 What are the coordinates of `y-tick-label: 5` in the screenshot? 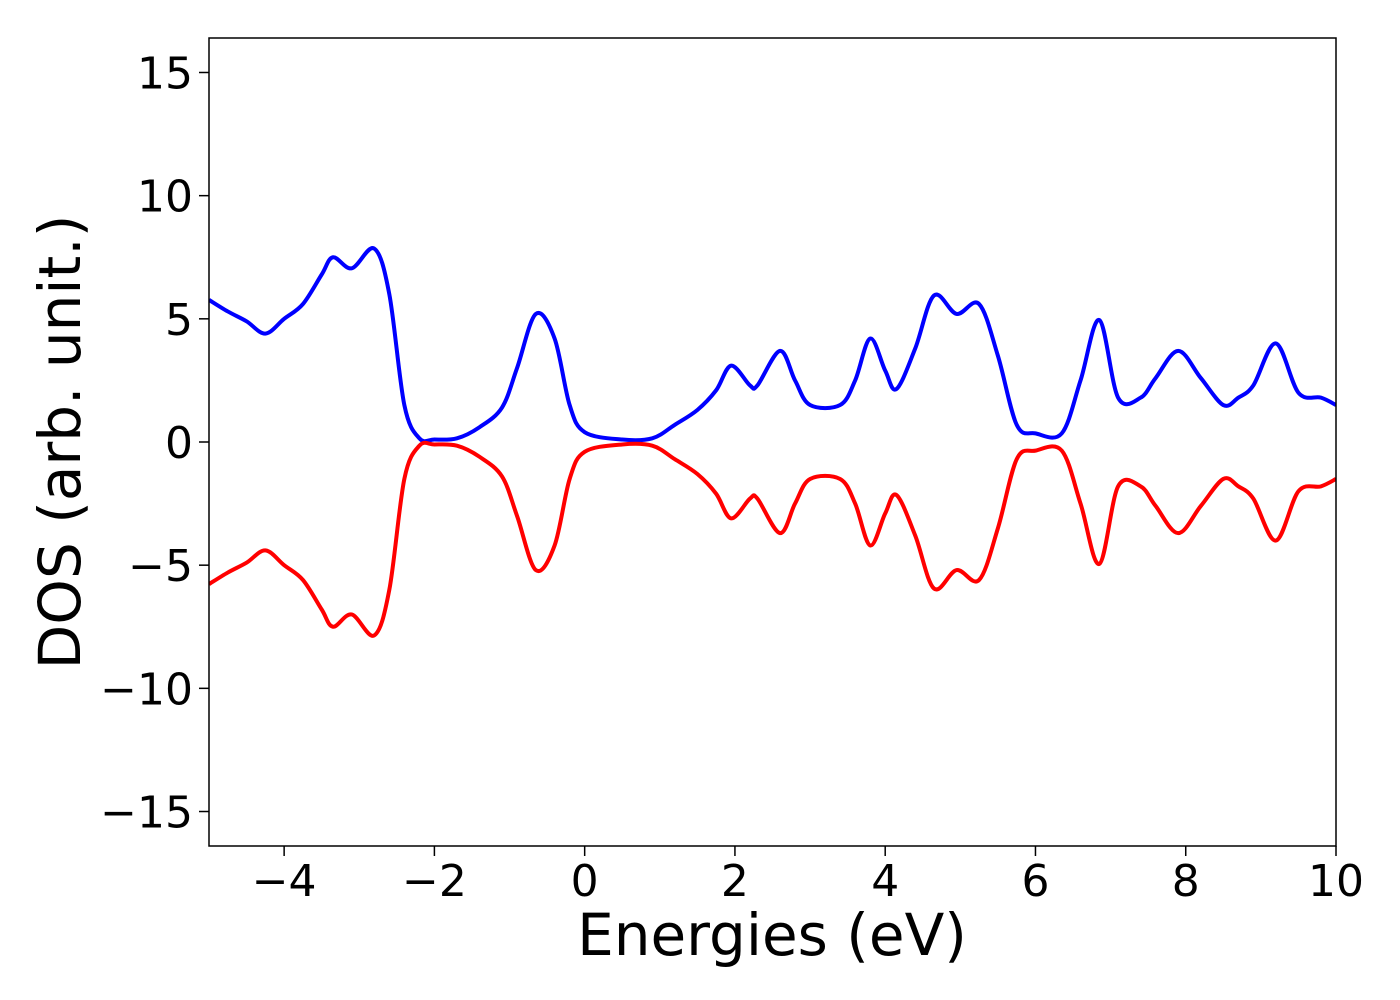 It's located at (179, 320).